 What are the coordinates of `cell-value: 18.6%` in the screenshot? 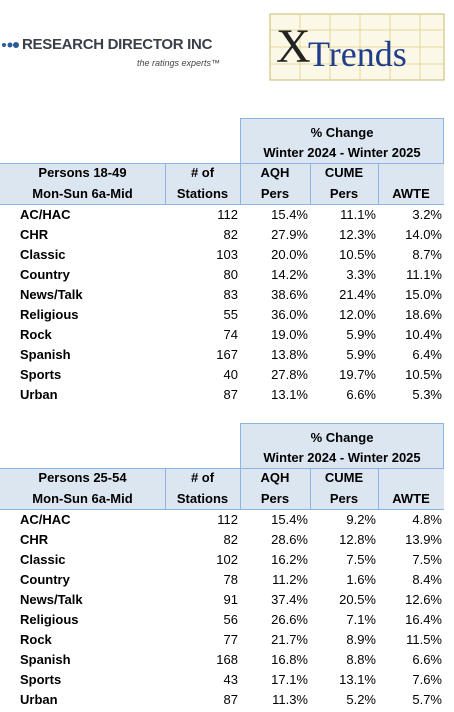 It's located at (423, 314).